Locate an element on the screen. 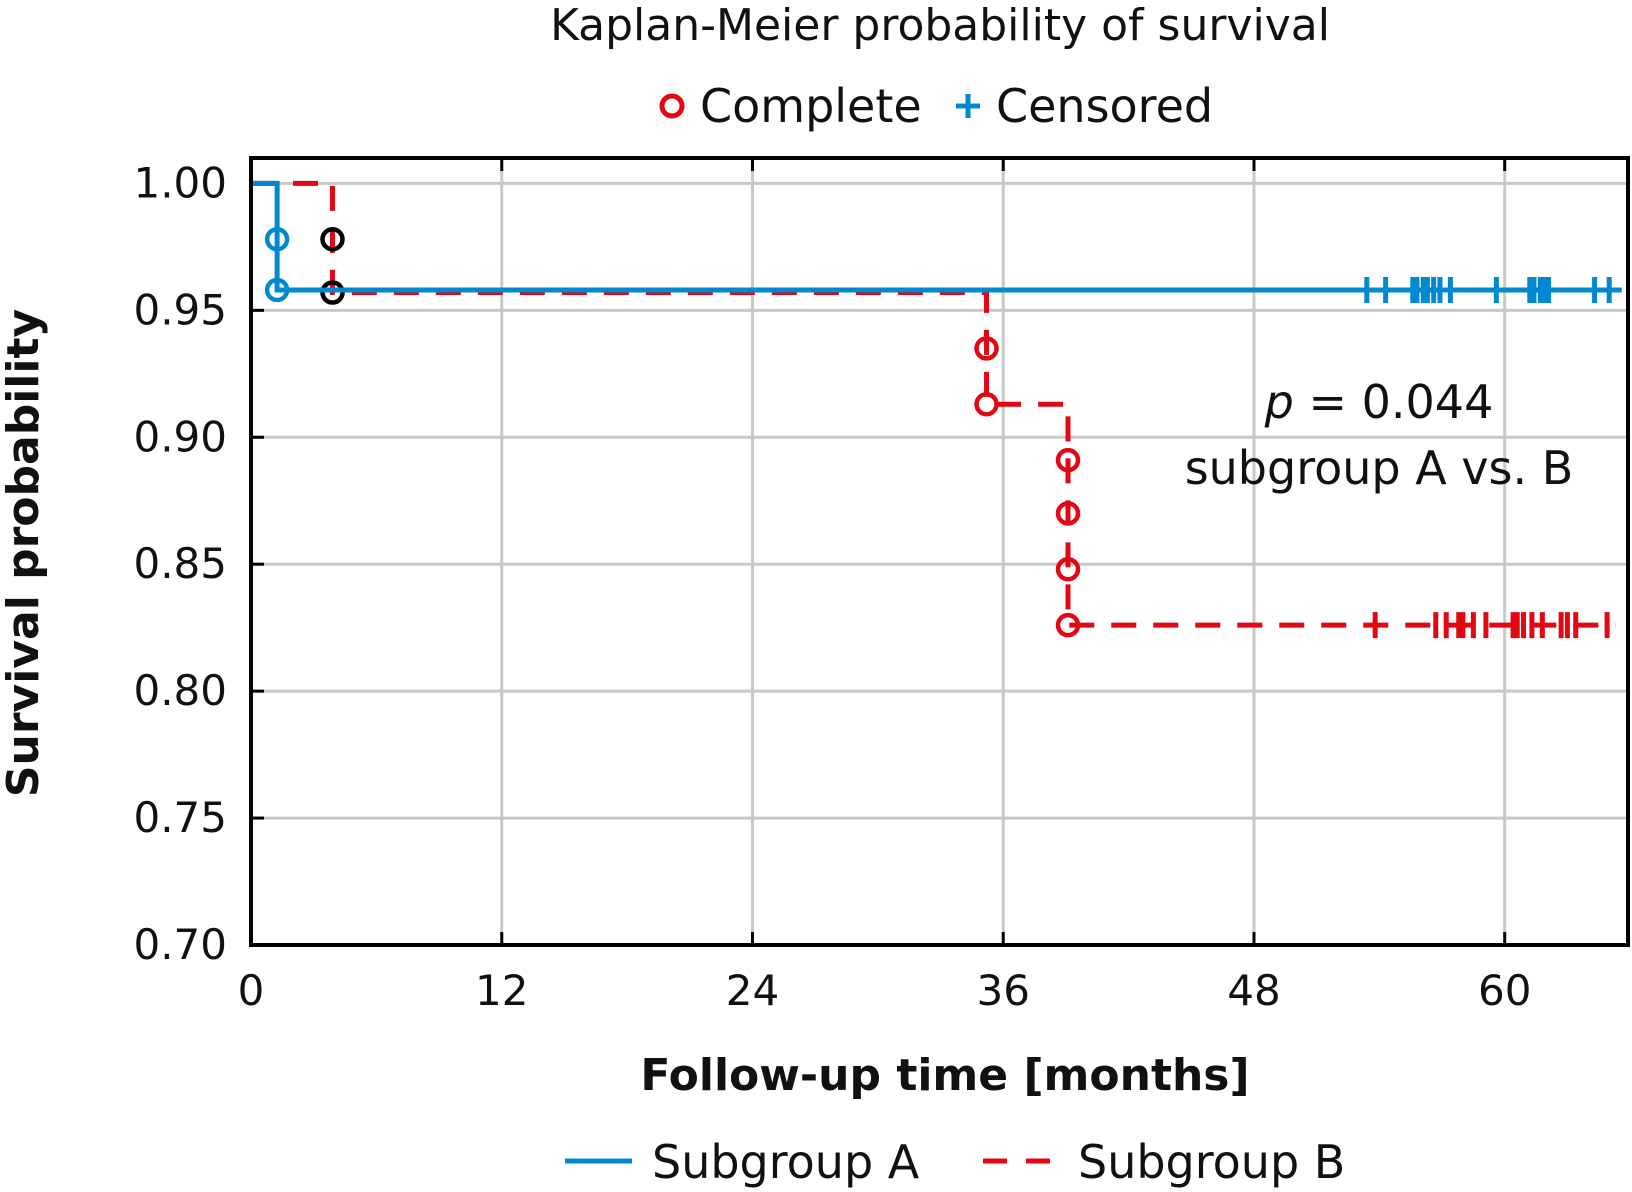  x-tick-label: 24 is located at coordinates (752, 990).